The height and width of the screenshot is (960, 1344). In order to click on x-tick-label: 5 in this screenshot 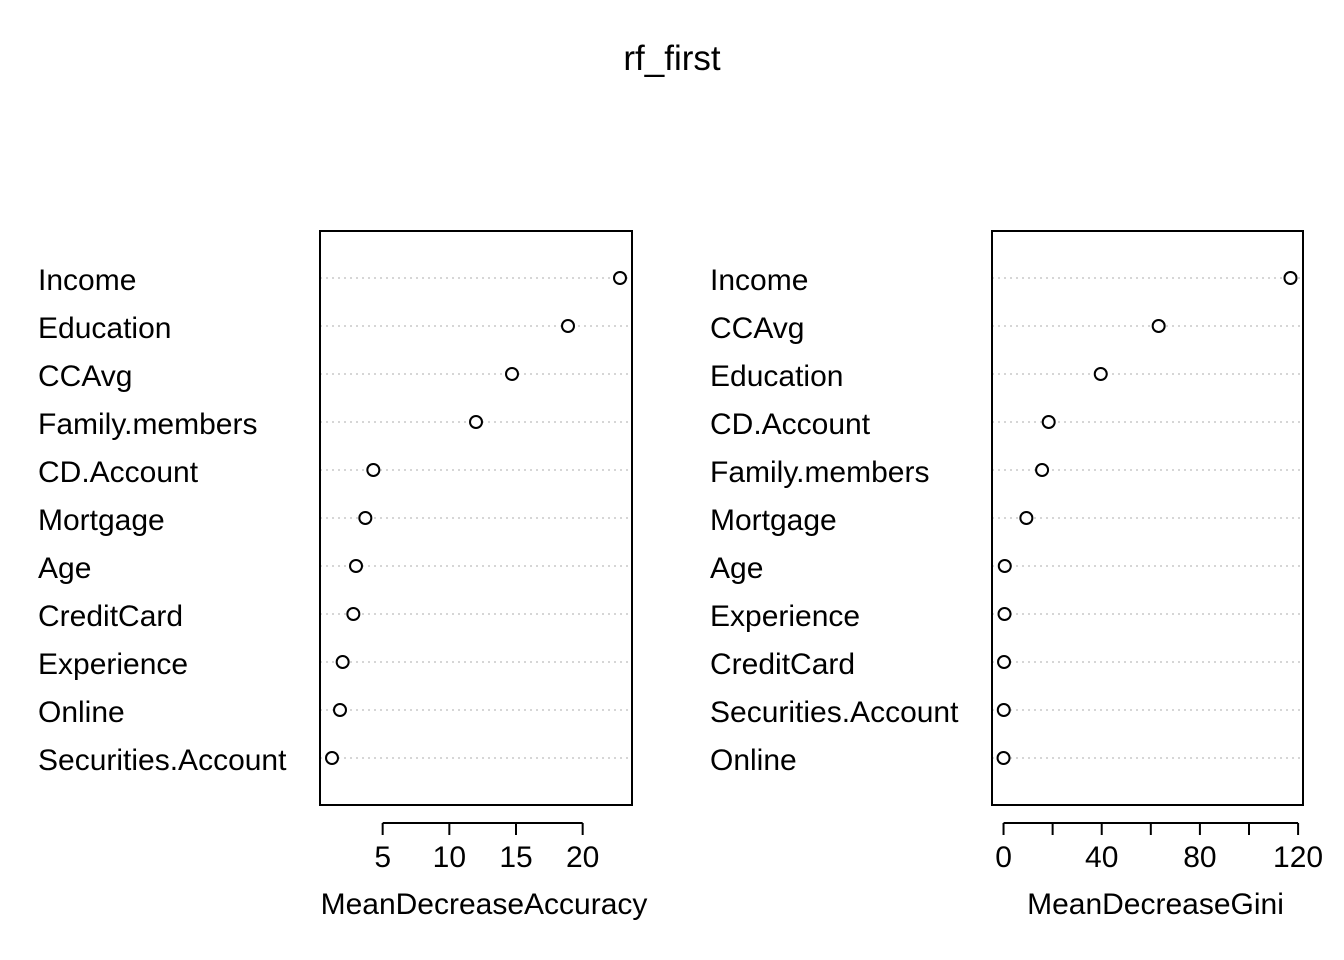, I will do `click(382, 857)`.